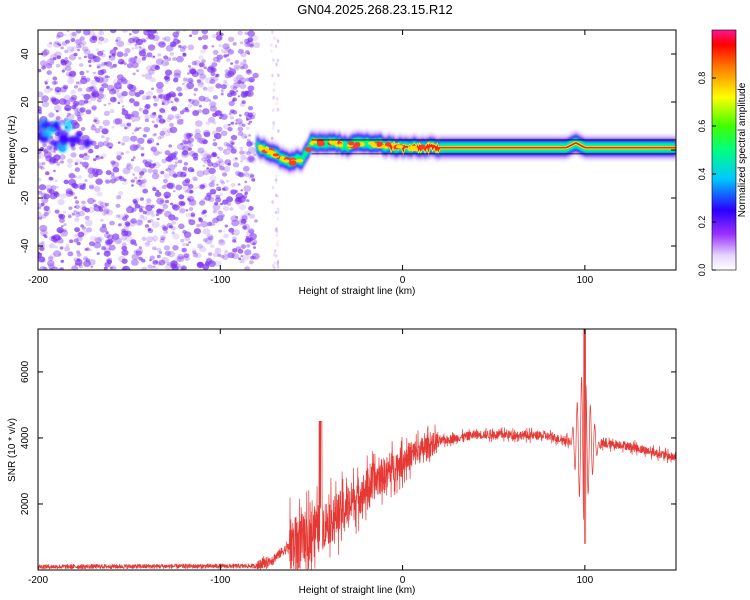  Describe the element at coordinates (53, 143) in the screenshot. I see `blob-mark` at that location.